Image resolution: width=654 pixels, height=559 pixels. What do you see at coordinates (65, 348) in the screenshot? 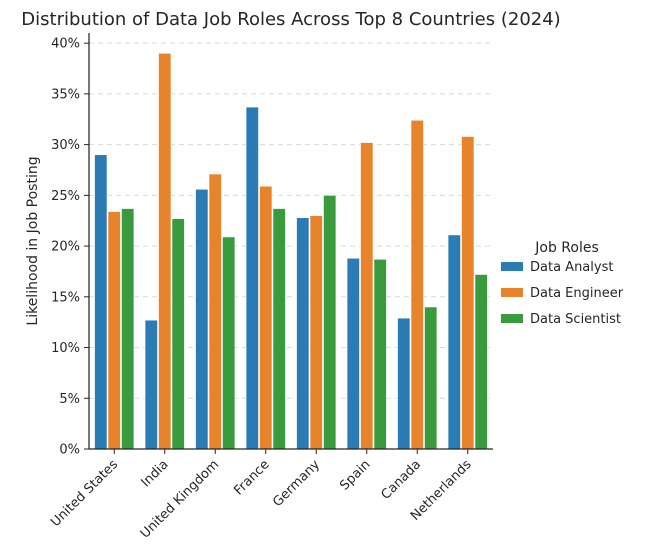
I see `y-tick-label: 10%` at bounding box center [65, 348].